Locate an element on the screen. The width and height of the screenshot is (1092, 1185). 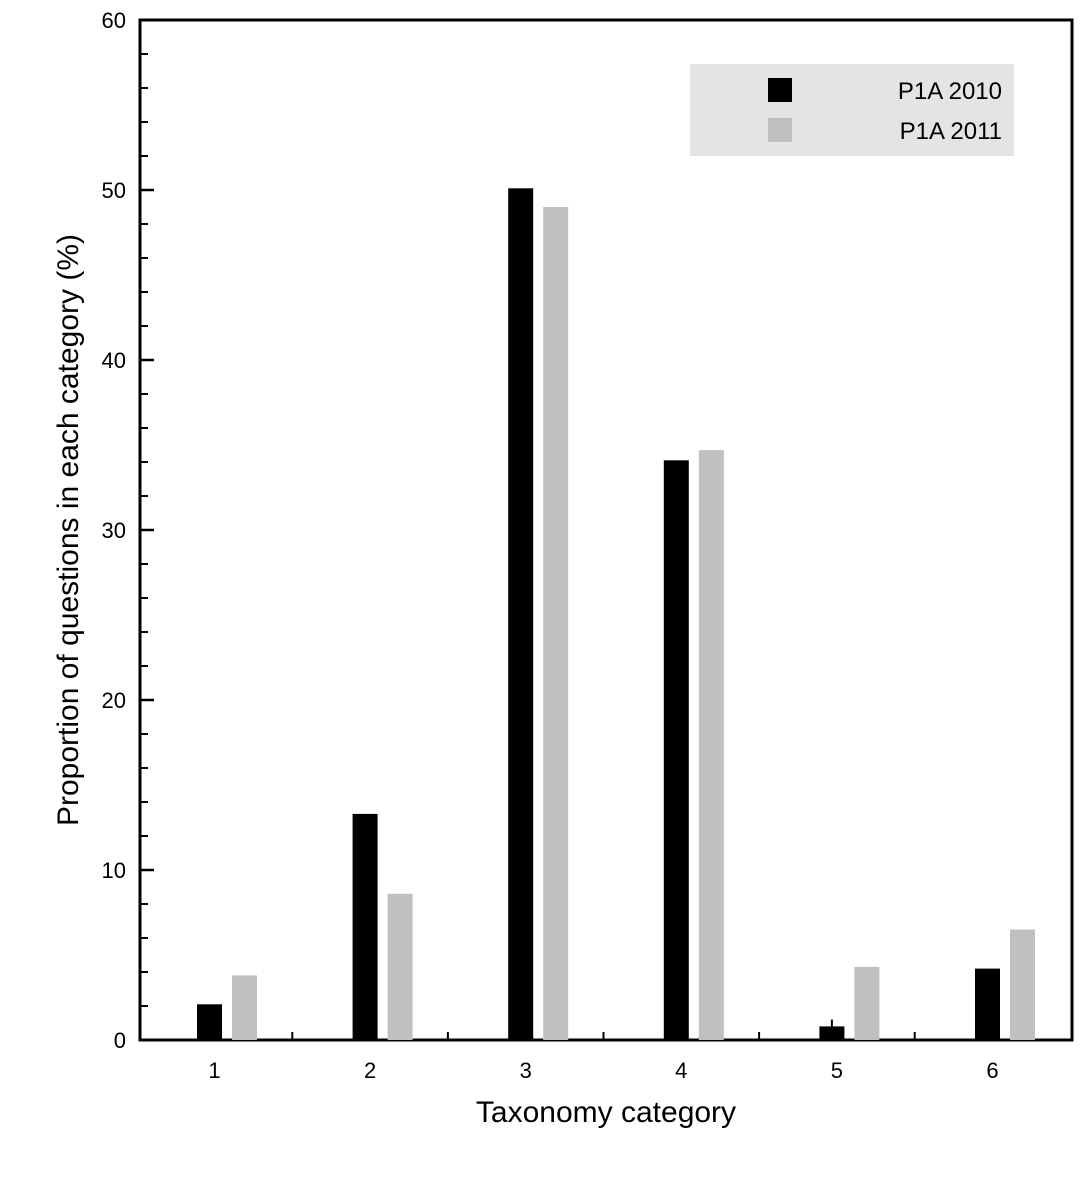
x-tick-label: 4 is located at coordinates (681, 1070).